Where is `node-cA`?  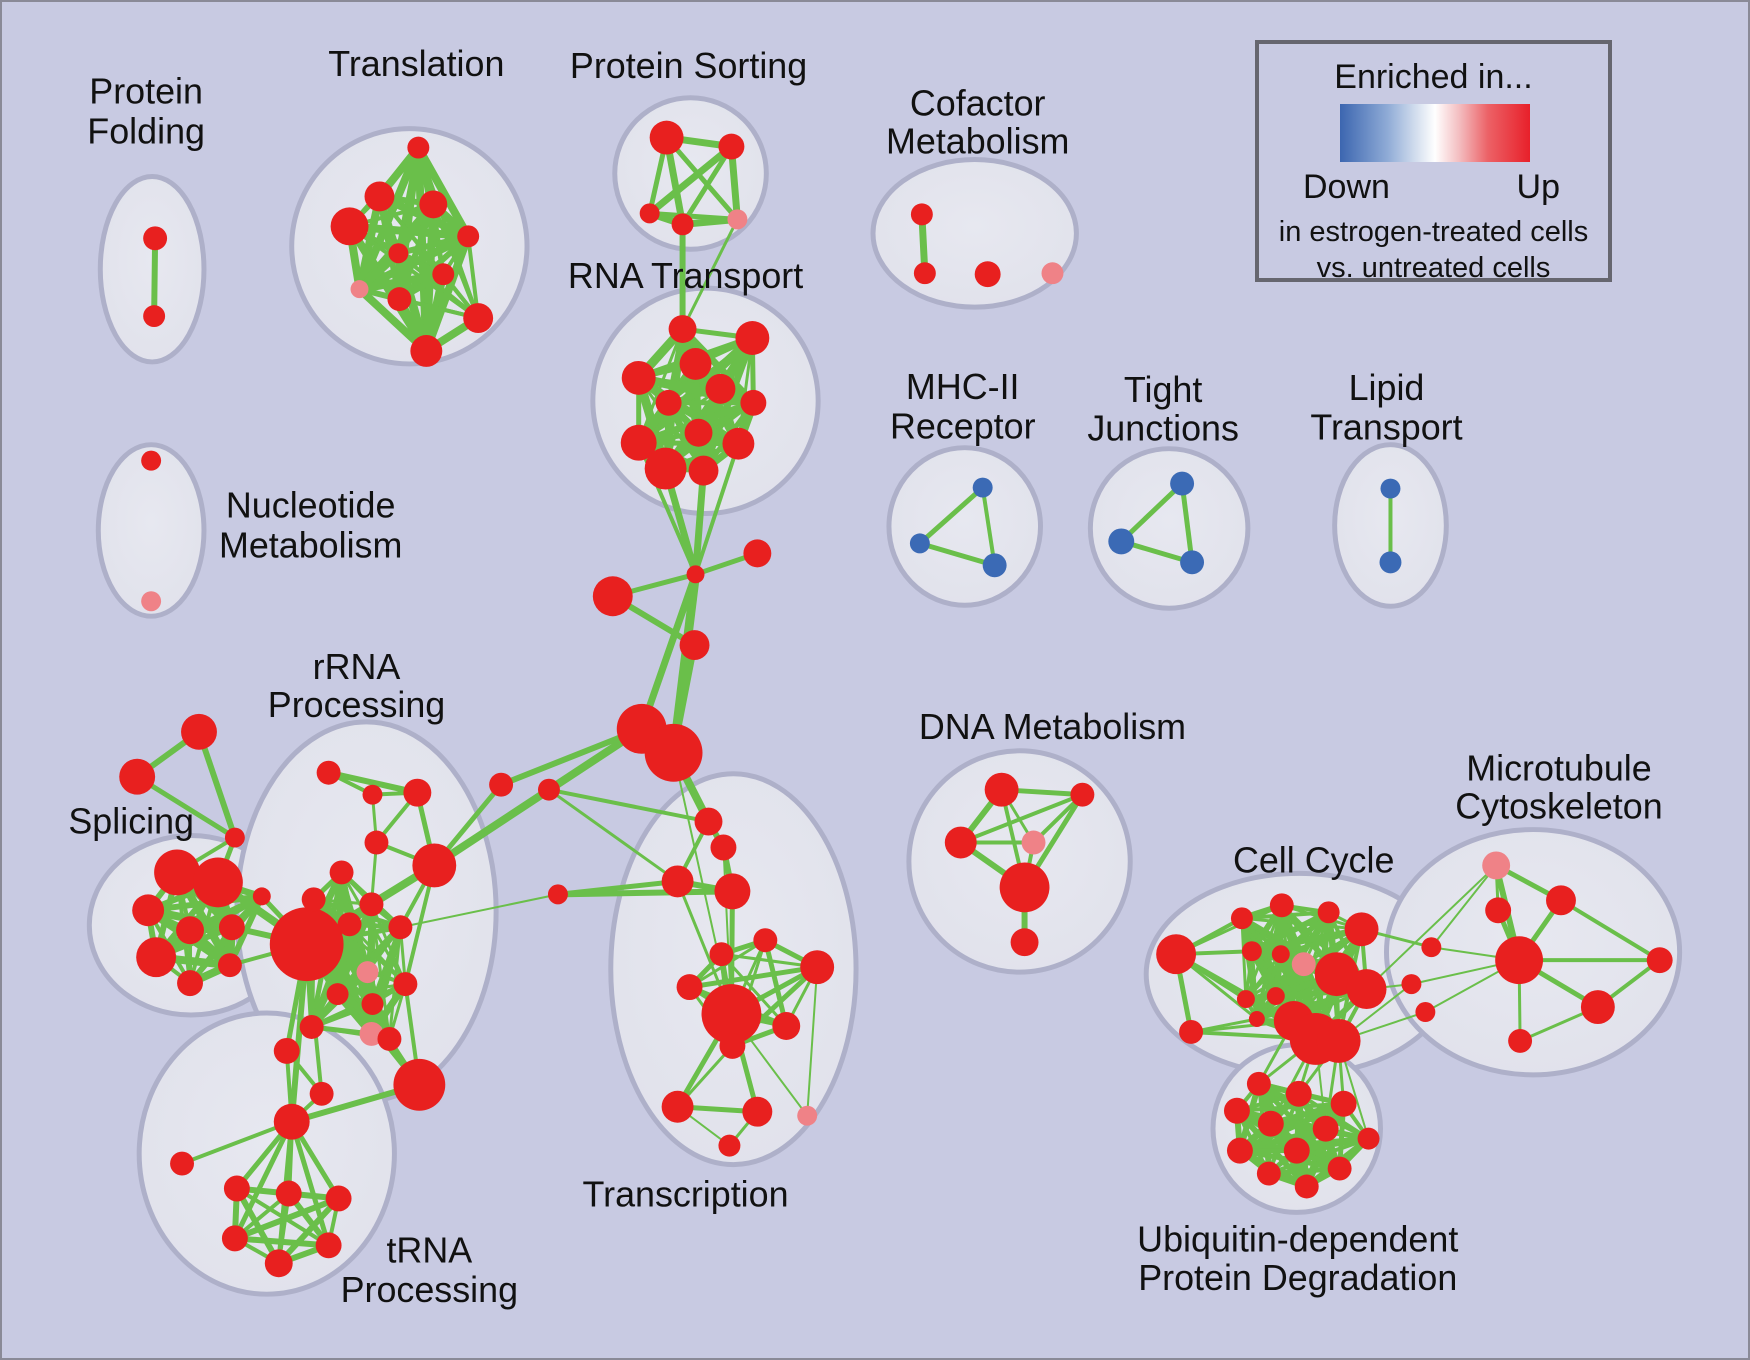
node-cA is located at coordinates (695, 574).